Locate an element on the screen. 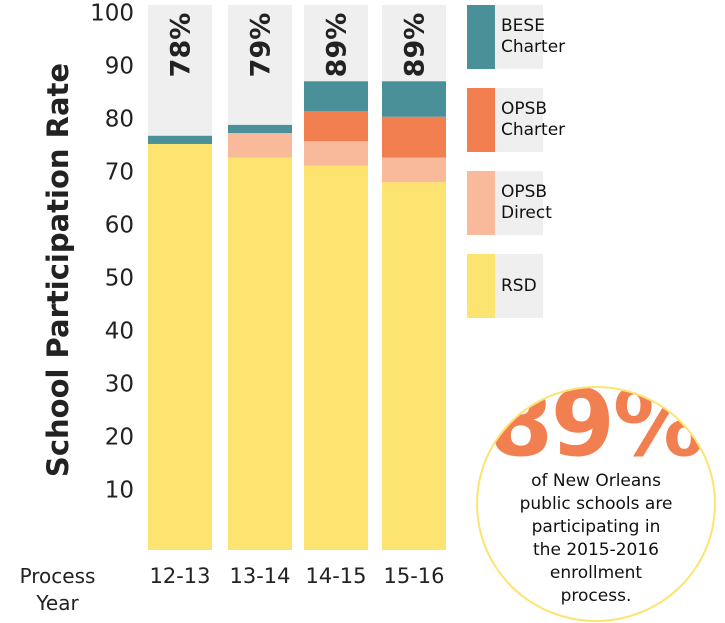 Image resolution: width=725 pixels, height=623 pixels. y-axis-label: School Participation Rate is located at coordinates (58, 270).